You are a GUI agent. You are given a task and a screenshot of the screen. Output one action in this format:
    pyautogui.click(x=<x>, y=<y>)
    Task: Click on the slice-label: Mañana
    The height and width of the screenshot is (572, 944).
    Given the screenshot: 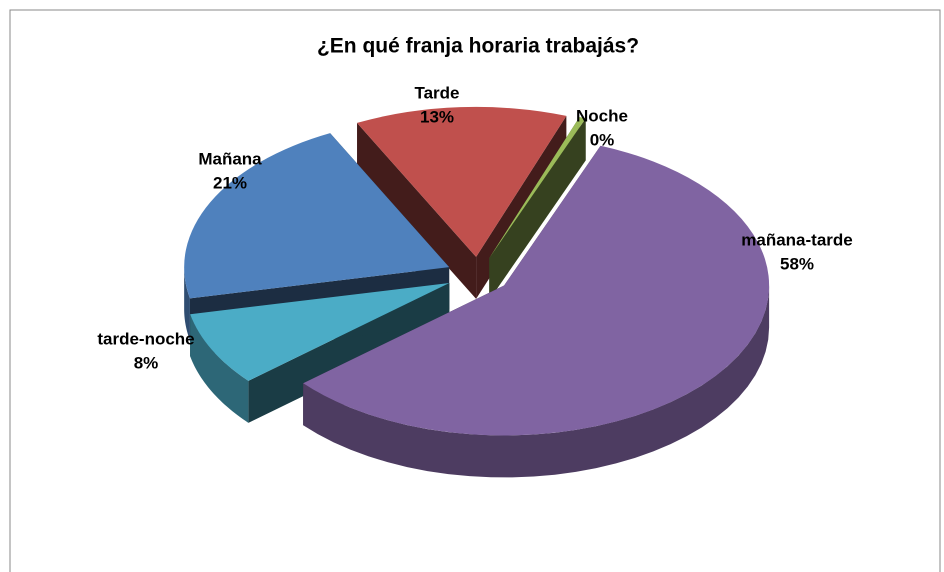 What is the action you would take?
    pyautogui.click(x=230, y=158)
    